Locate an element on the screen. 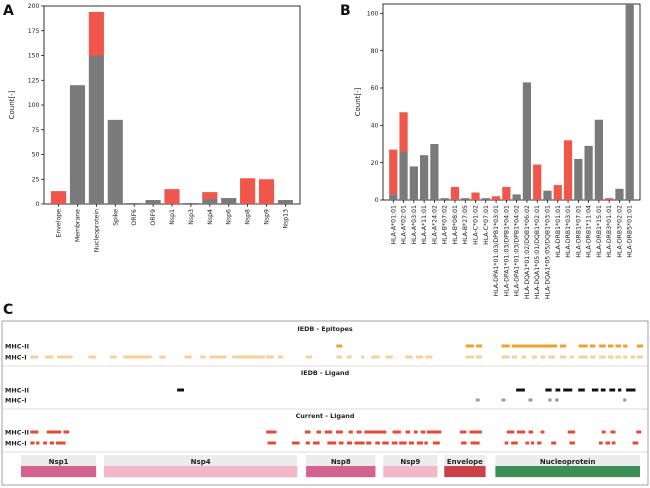 The height and width of the screenshot is (488, 650). y-tick-label: 200 is located at coordinates (34, 6).